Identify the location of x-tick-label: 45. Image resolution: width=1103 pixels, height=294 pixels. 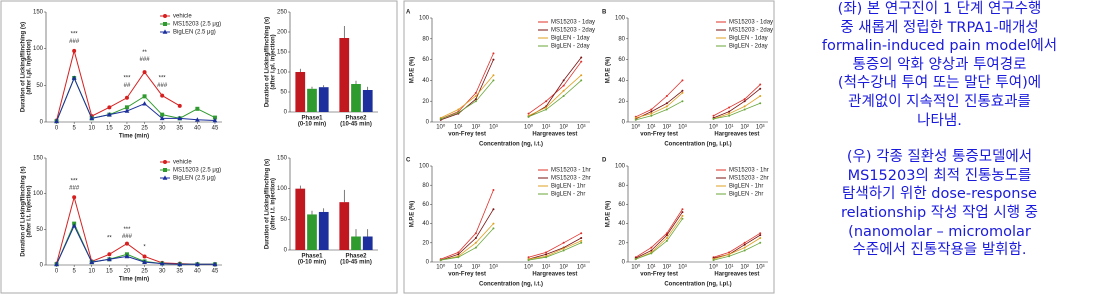
(215, 129).